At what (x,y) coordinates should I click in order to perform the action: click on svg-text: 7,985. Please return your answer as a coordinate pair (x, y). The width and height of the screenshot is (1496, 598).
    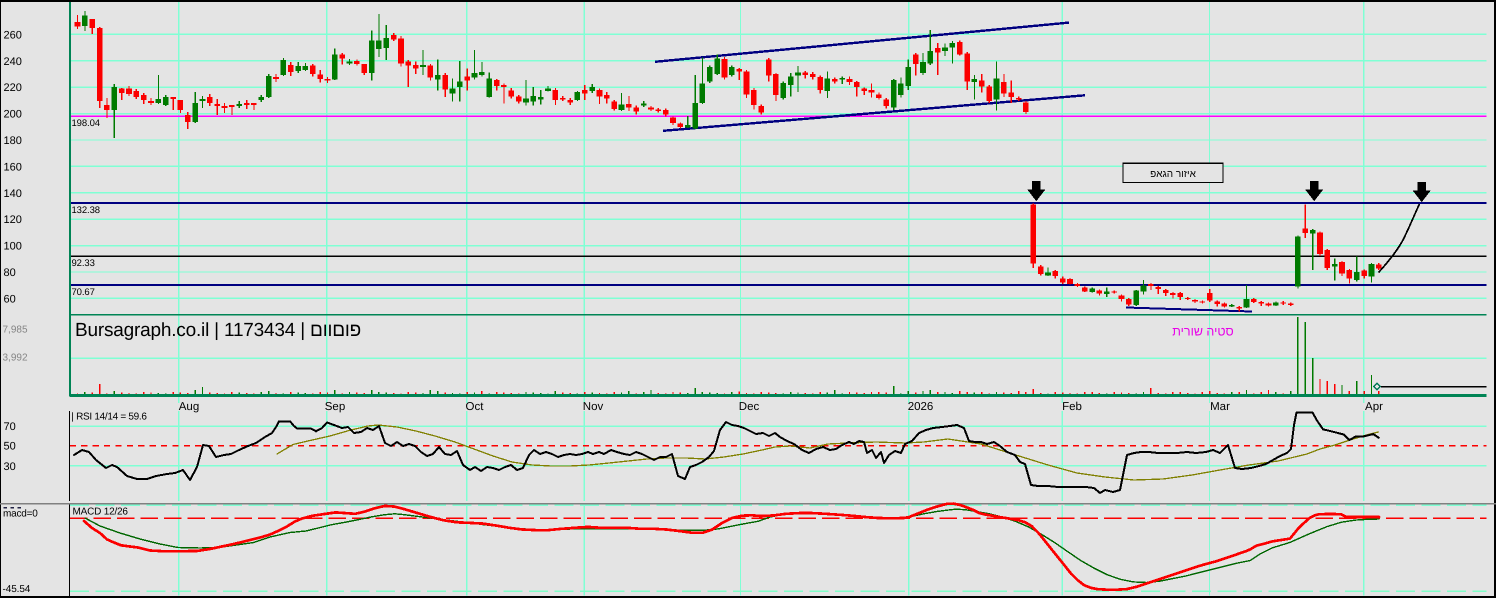
    Looking at the image, I should click on (15, 329).